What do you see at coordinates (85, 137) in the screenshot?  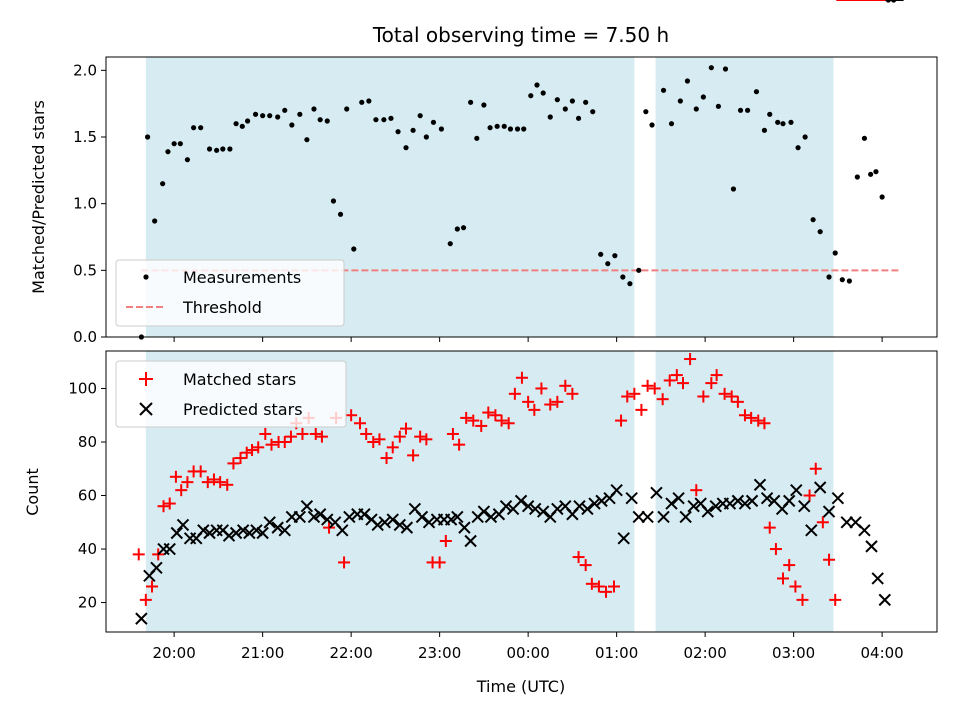 I see `ratio-y-tick-label: 1.5` at bounding box center [85, 137].